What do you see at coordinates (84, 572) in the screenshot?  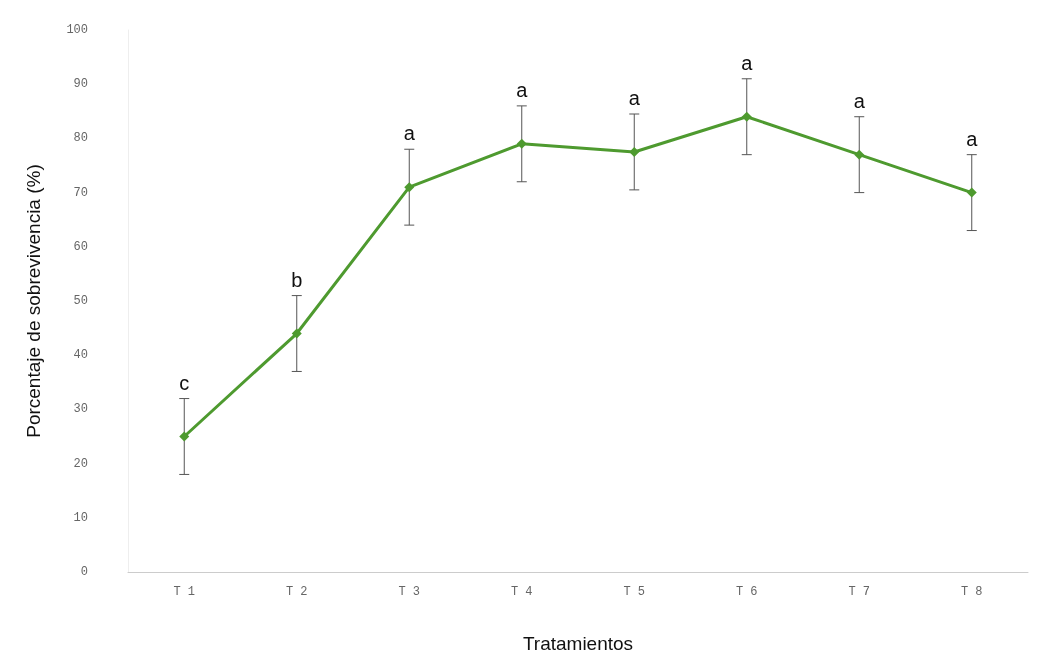 I see `y-tick-label: 0` at bounding box center [84, 572].